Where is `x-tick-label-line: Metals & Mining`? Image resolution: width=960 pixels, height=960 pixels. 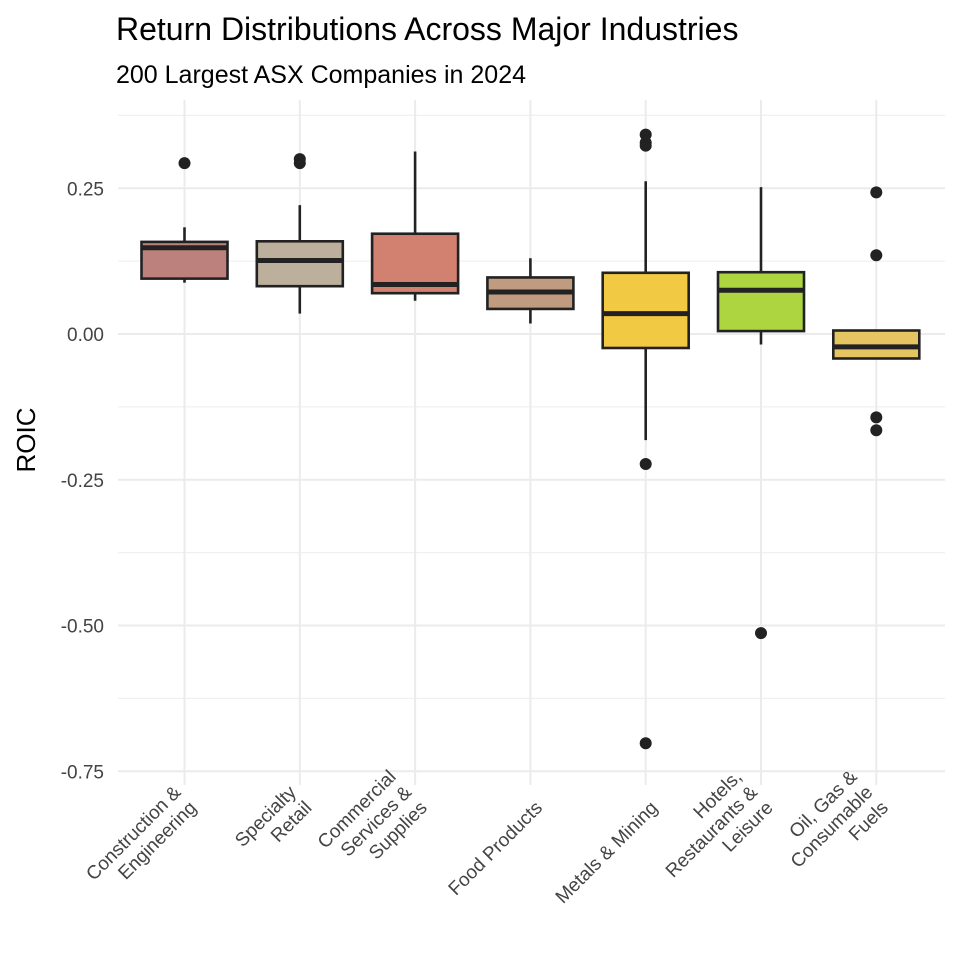 x-tick-label-line: Metals & Mining is located at coordinates (607, 853).